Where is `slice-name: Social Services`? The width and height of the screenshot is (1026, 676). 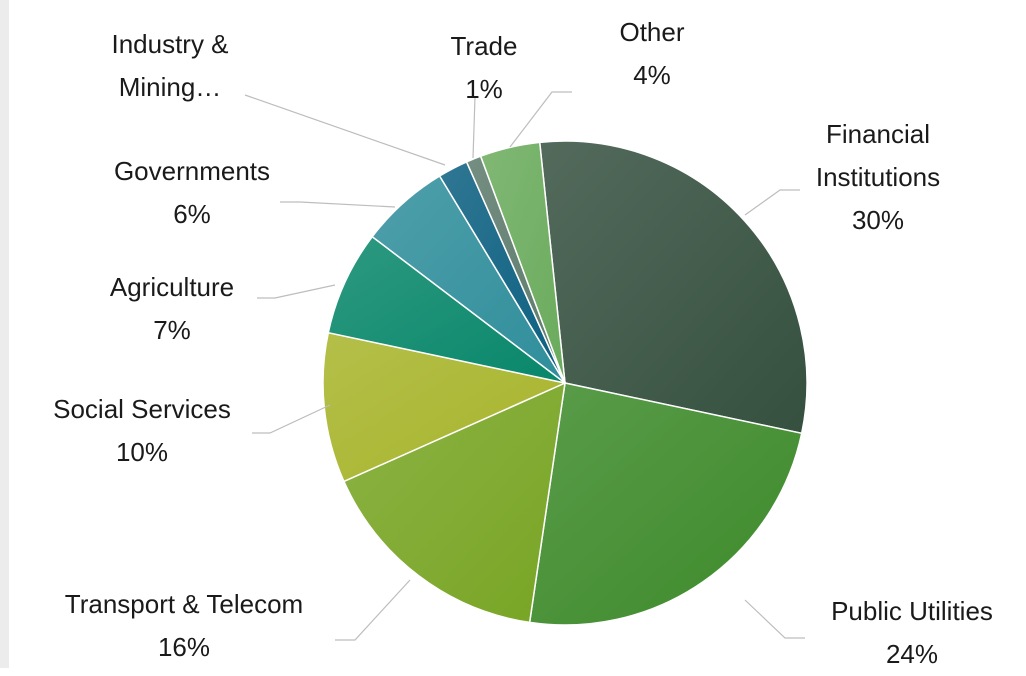
slice-name: Social Services is located at coordinates (142, 409).